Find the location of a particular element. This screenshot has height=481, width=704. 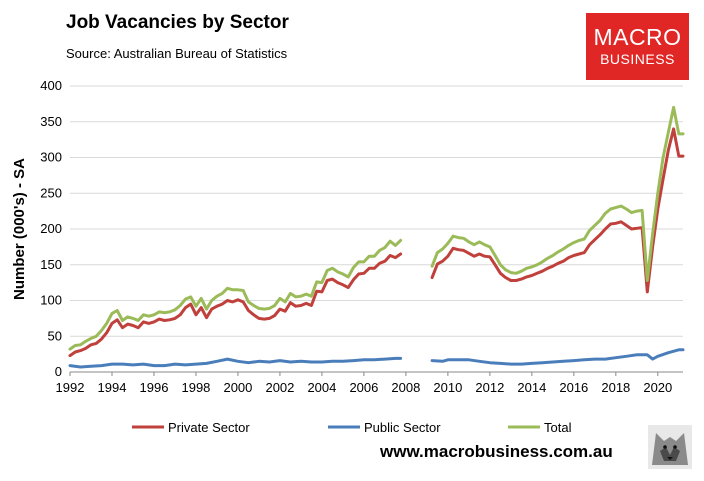

logo-text-business: BUSINESS is located at coordinates (637, 59).